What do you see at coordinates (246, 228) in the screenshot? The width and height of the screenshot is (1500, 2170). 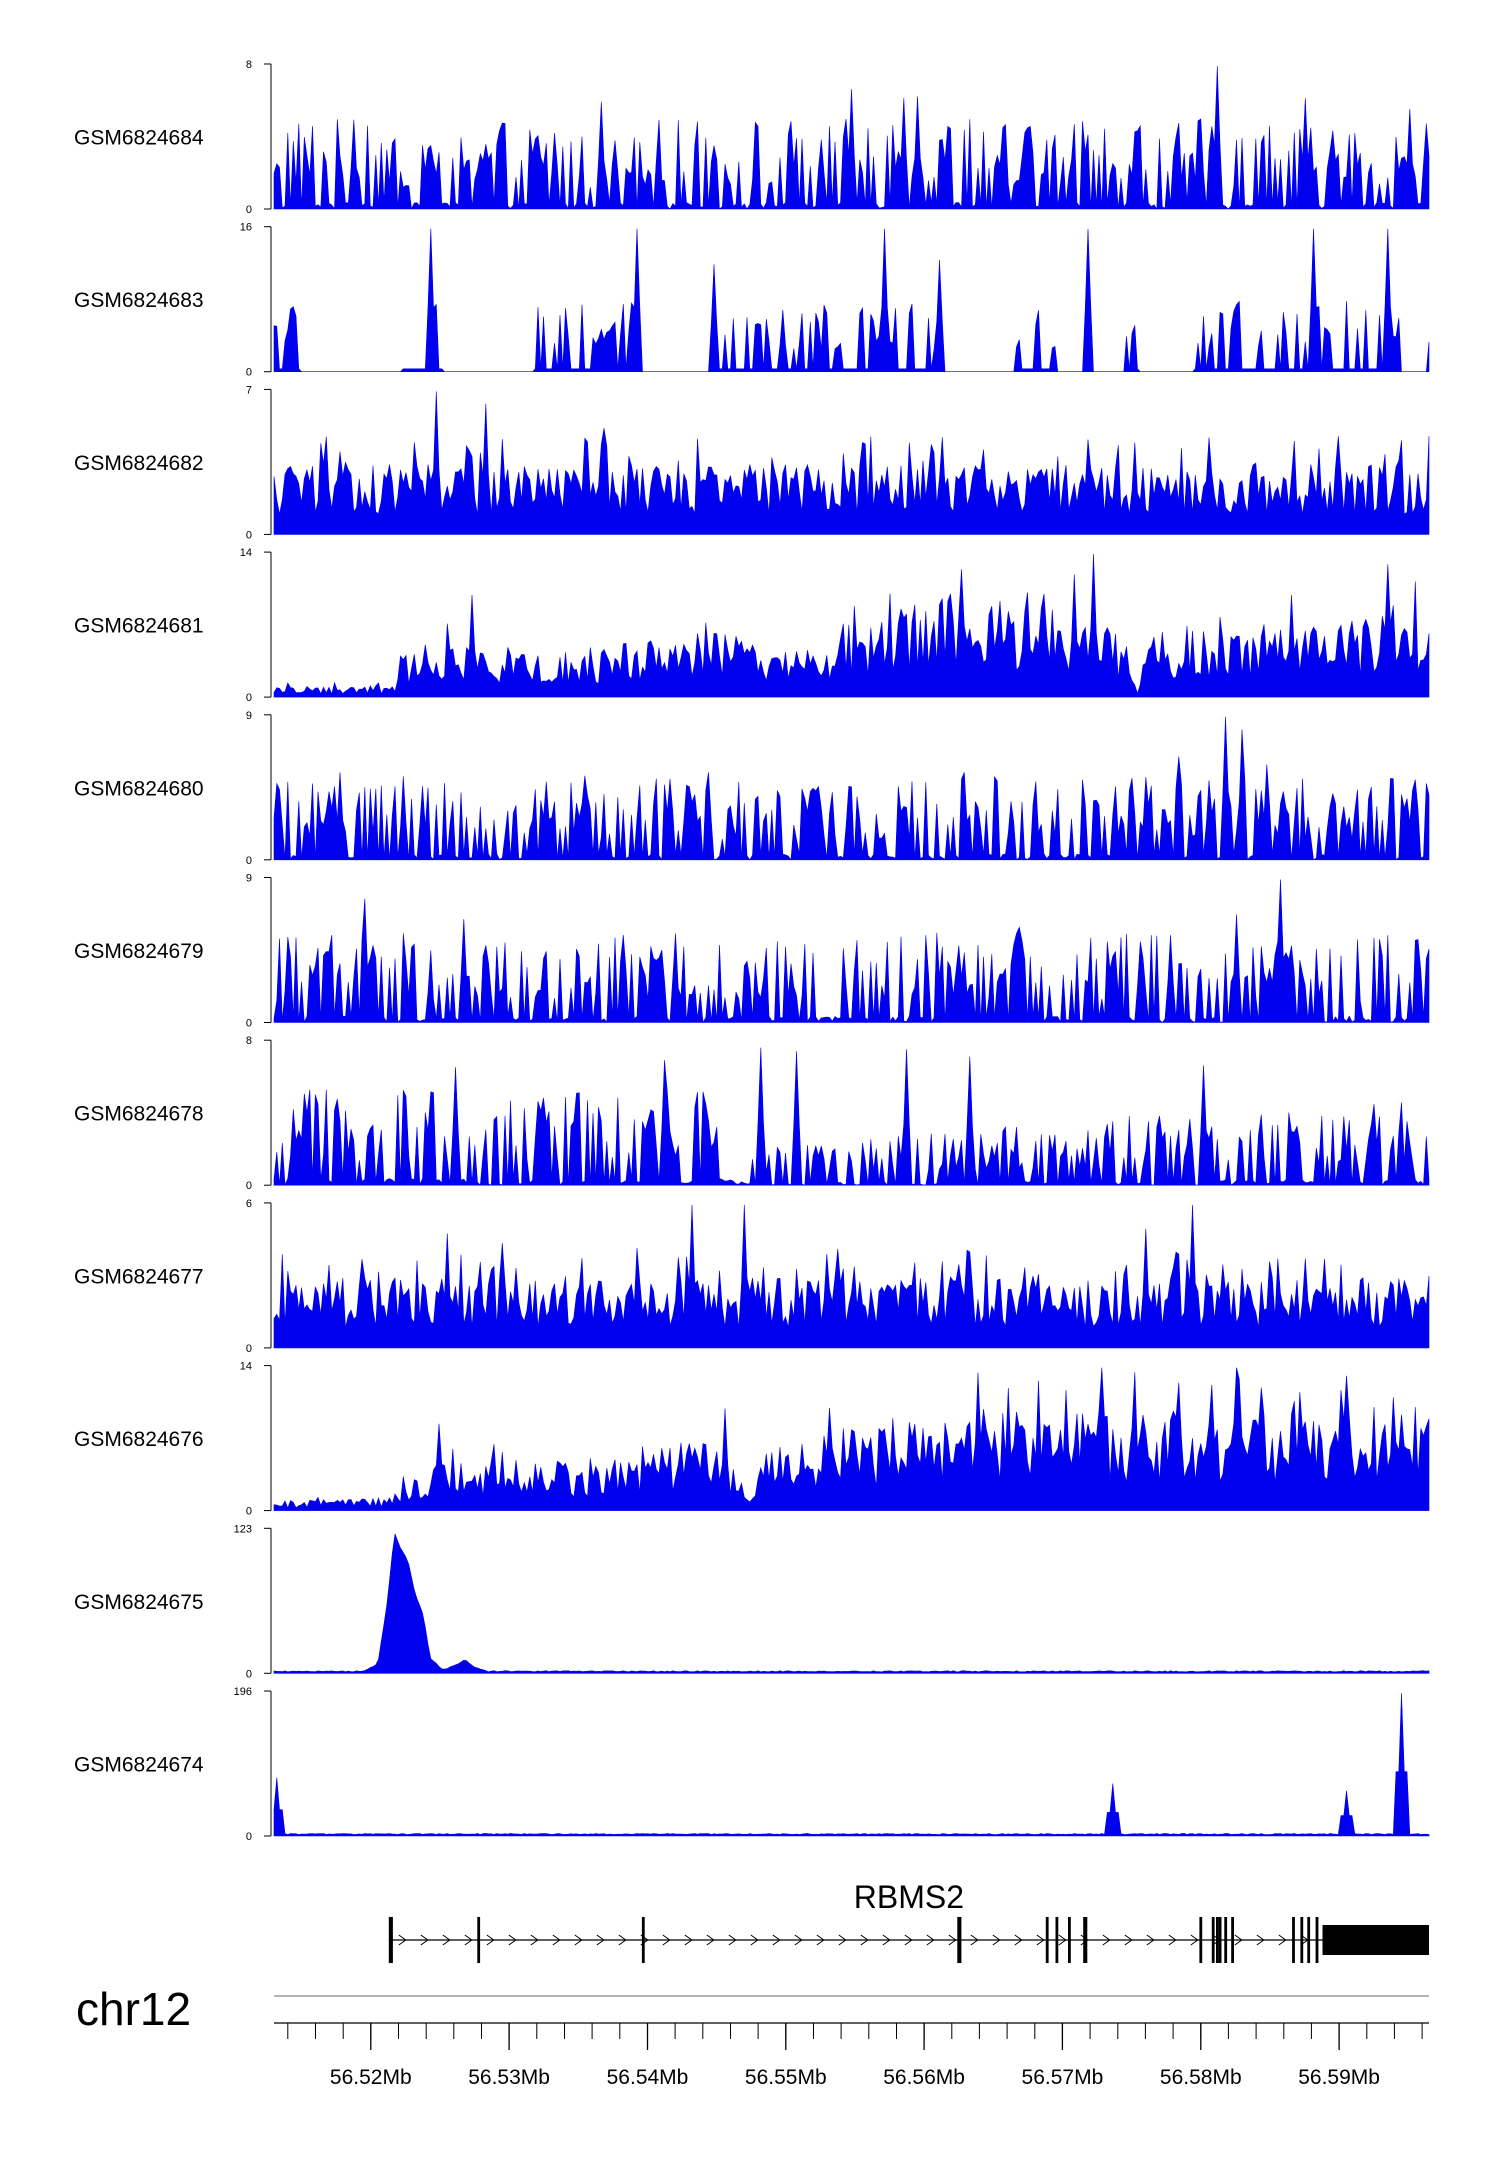 I see `y-max-label: 16` at bounding box center [246, 228].